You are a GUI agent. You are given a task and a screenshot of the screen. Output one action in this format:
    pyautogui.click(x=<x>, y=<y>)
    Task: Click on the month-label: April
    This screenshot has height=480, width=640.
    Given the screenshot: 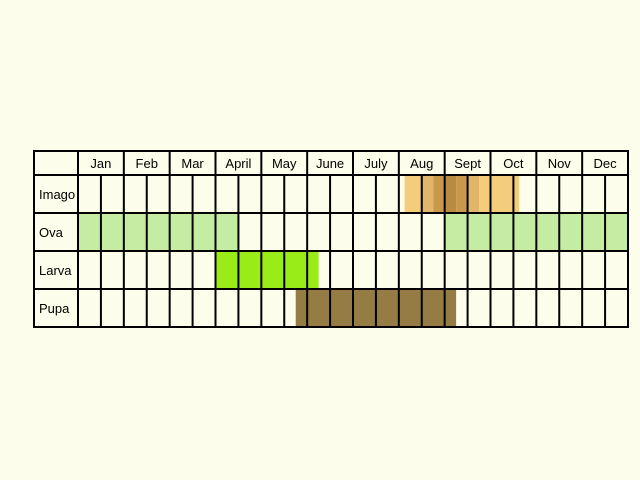 What is the action you would take?
    pyautogui.click(x=238, y=163)
    